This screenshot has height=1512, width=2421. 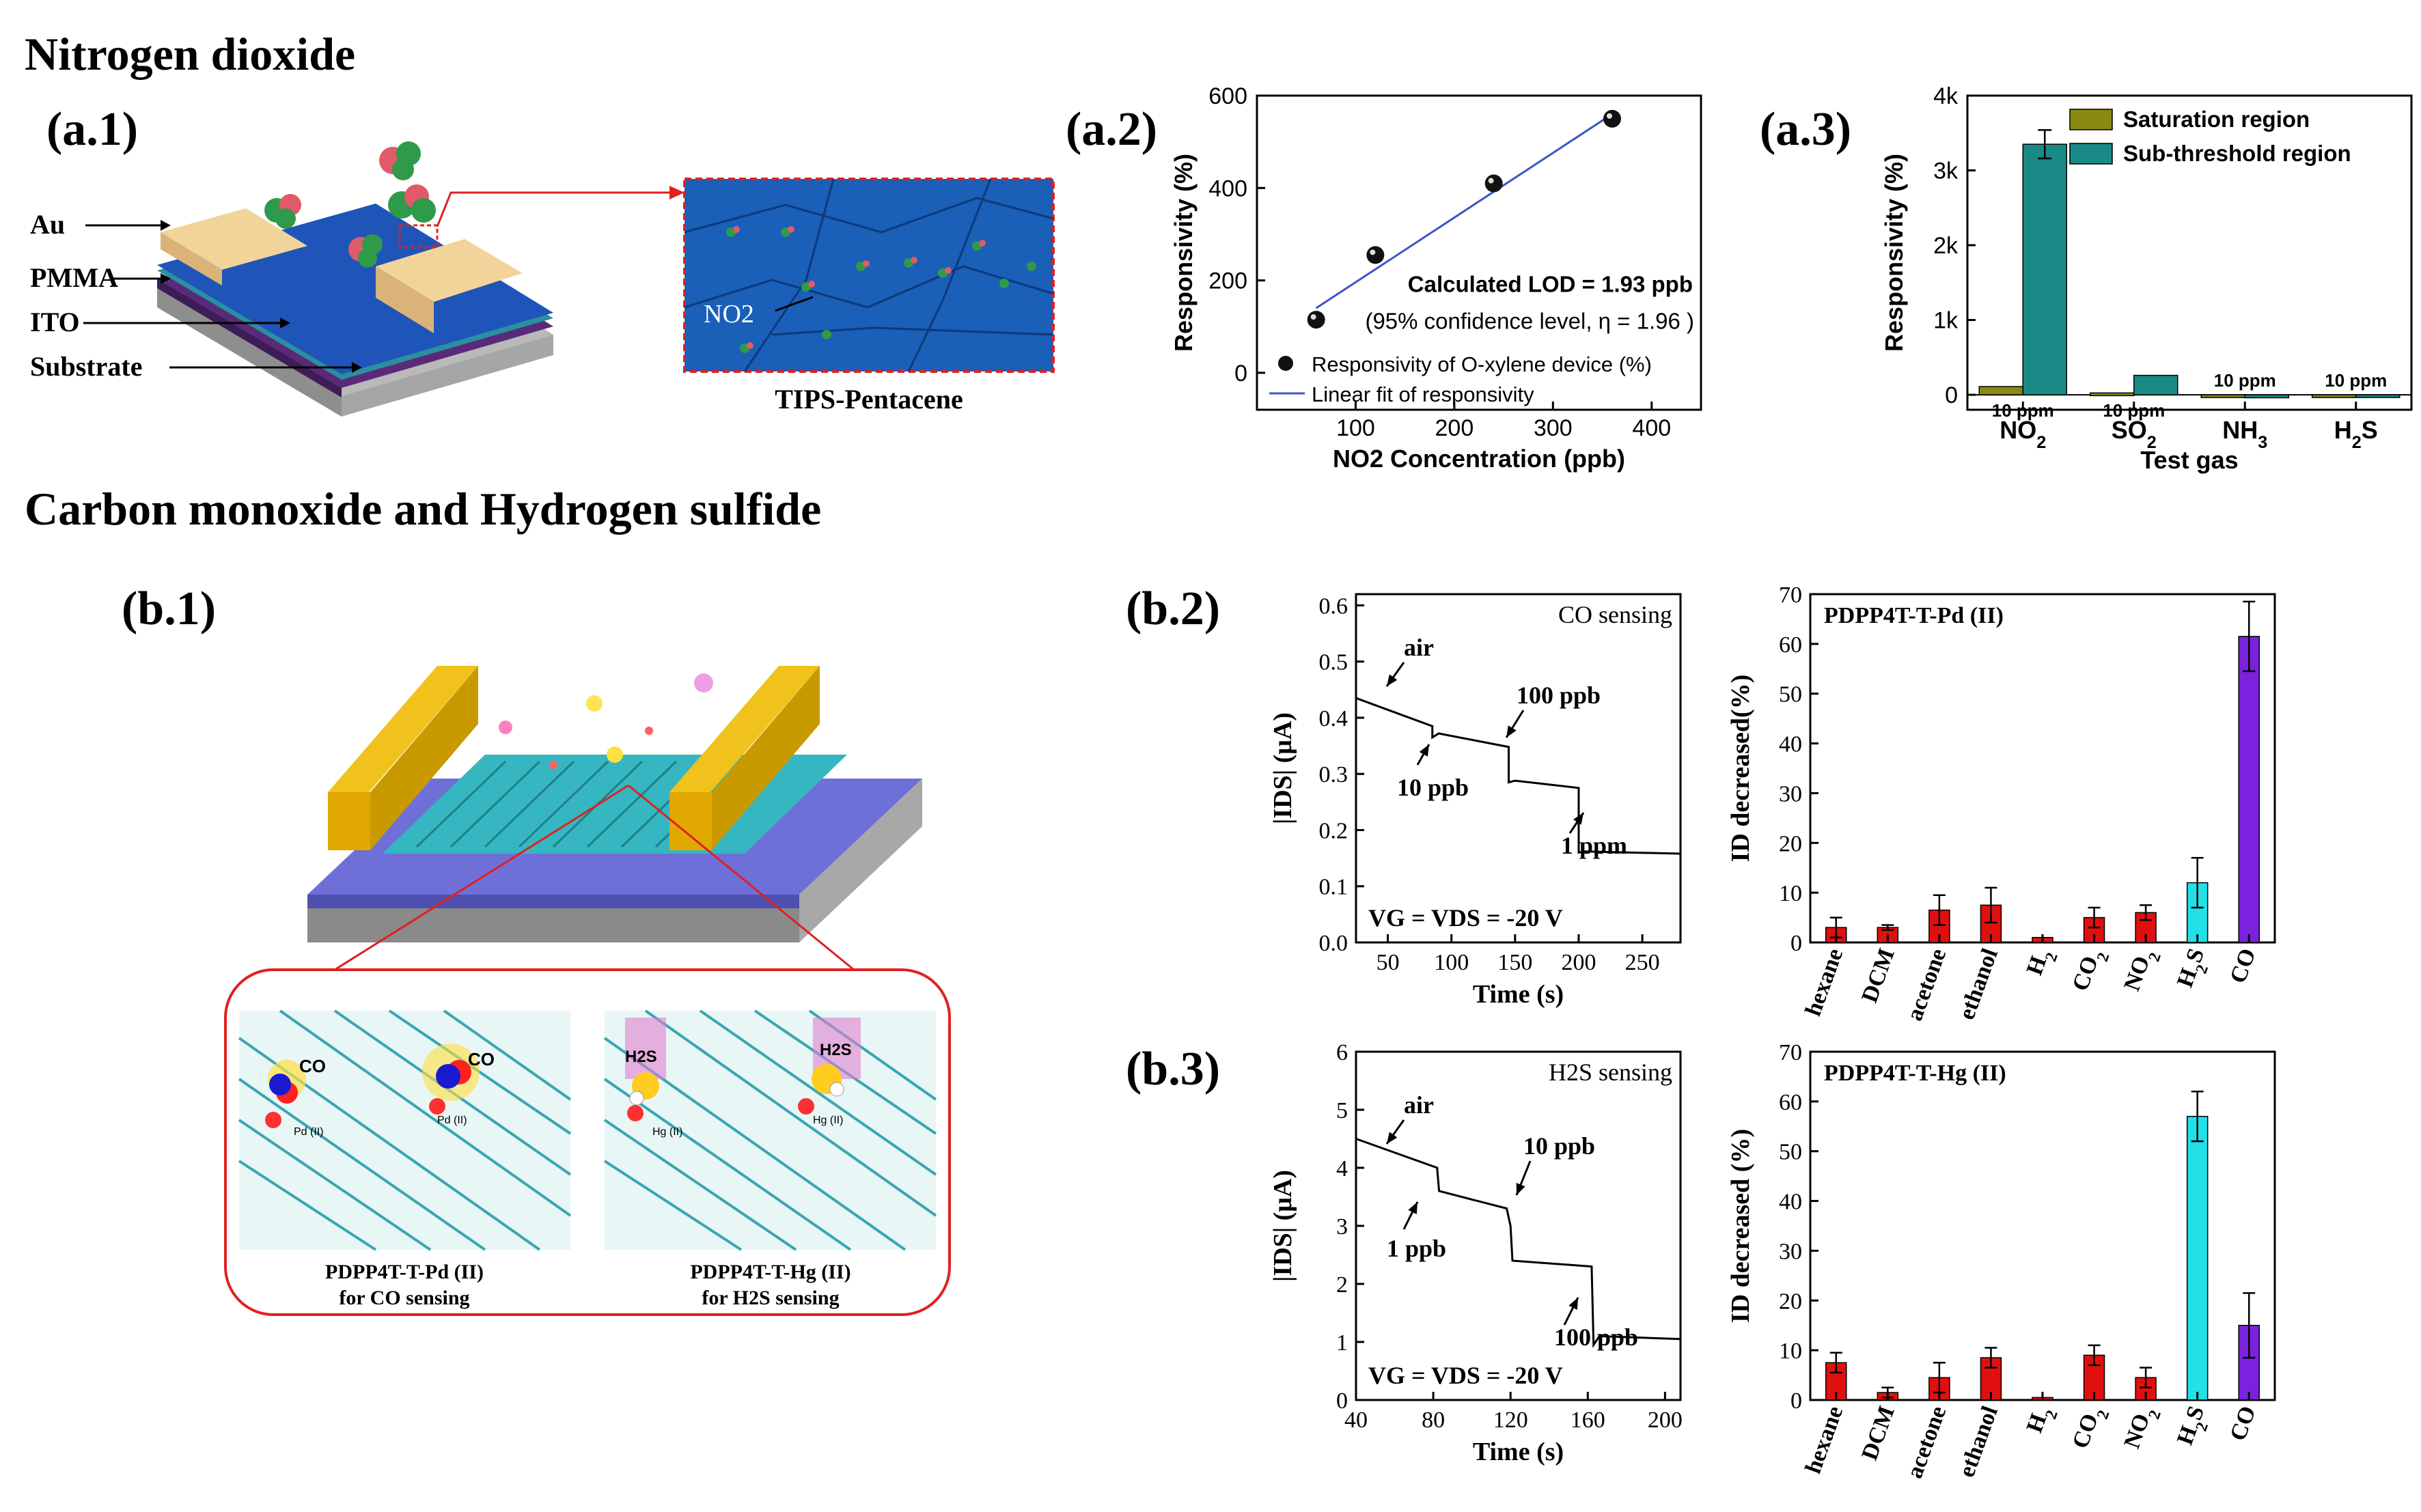 What do you see at coordinates (1342, 1052) in the screenshot?
I see `y-tick-label: 6` at bounding box center [1342, 1052].